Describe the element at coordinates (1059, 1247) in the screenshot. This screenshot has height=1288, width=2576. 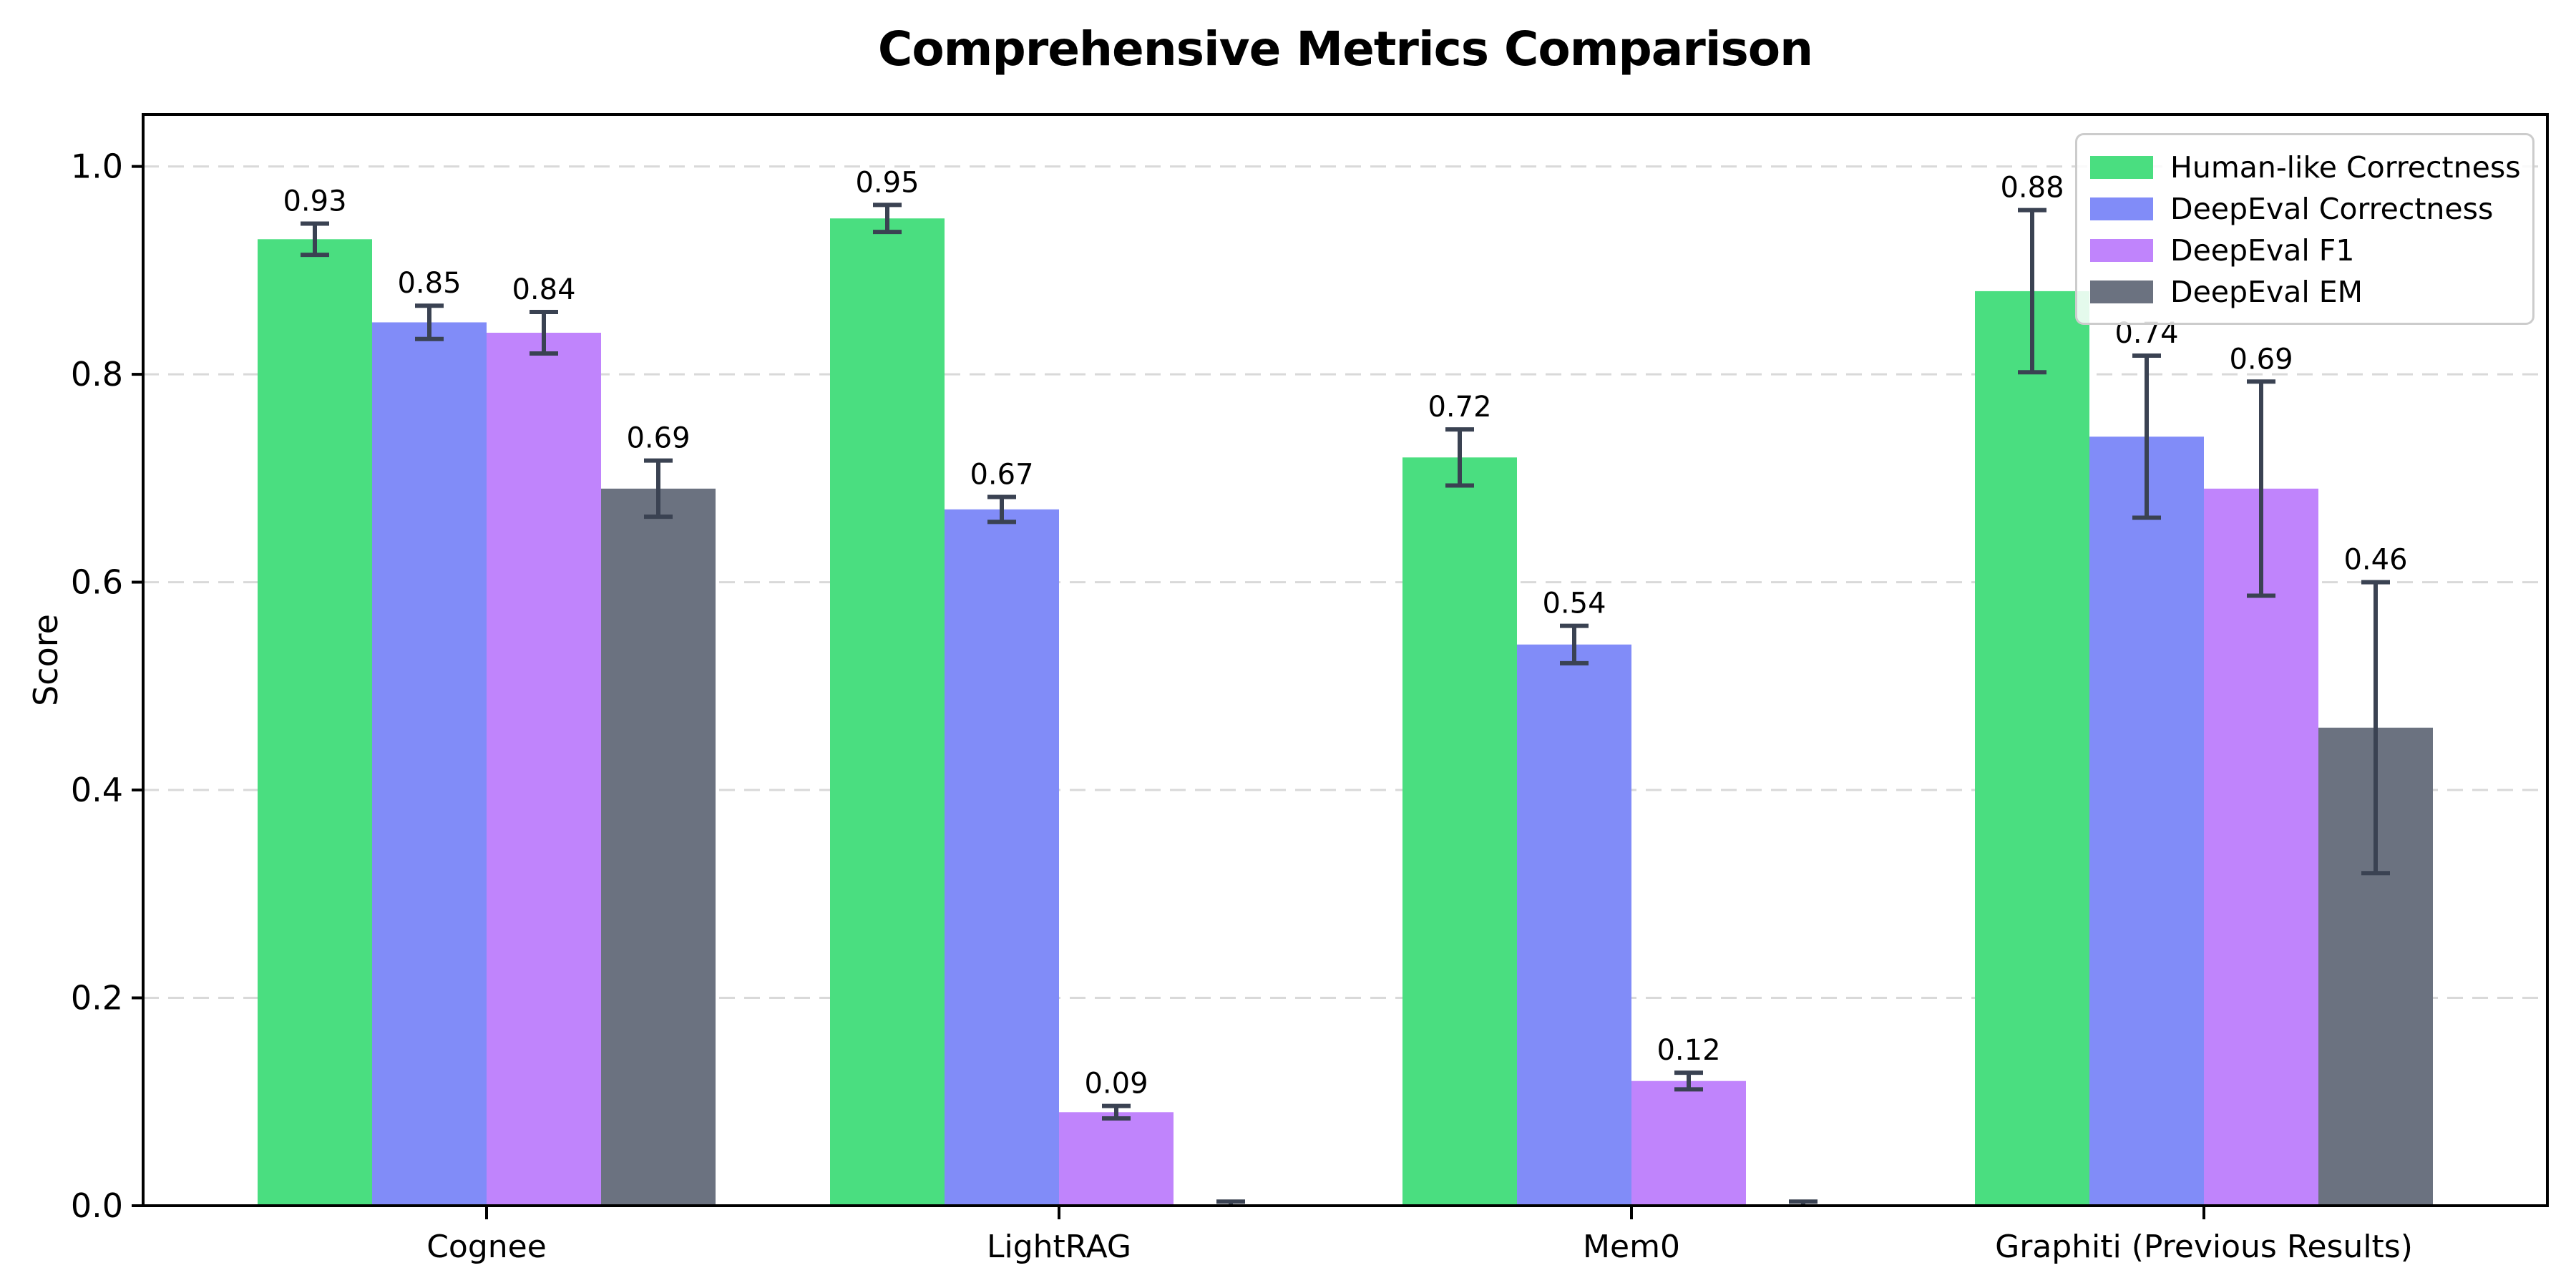
I see `x-tick-label: LightRAG` at that location.